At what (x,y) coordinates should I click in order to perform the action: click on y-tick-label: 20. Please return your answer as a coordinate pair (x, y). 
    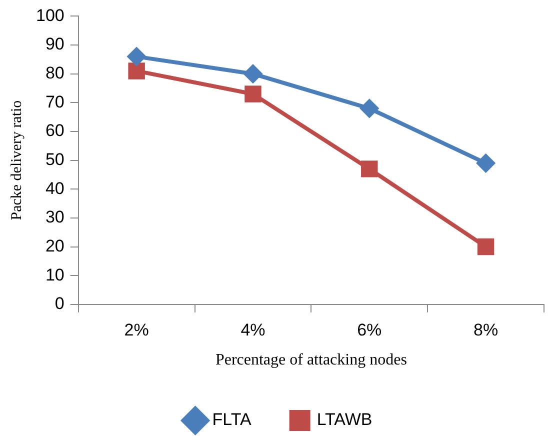
    Looking at the image, I should click on (54, 246).